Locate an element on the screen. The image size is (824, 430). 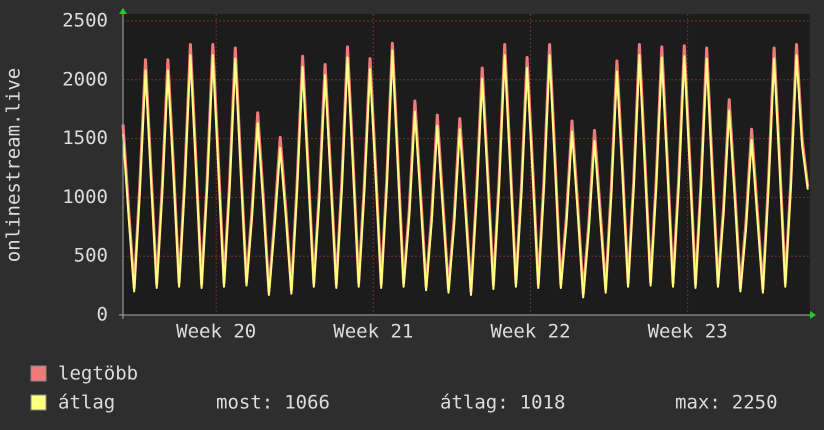
y-tick-label: 1500 is located at coordinates (85, 138).